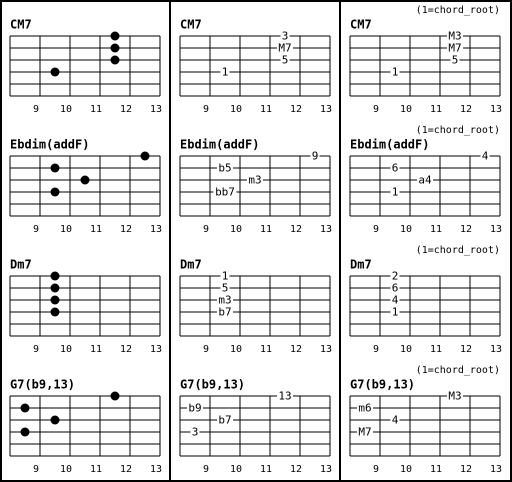  I want to click on chord-name: CM7, so click(191, 25).